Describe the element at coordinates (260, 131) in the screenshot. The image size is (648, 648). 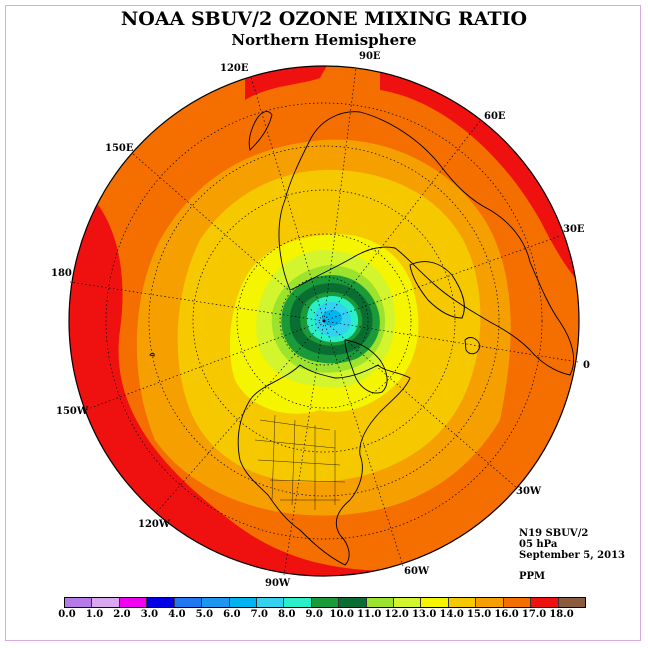
I see `japan-coast` at that location.